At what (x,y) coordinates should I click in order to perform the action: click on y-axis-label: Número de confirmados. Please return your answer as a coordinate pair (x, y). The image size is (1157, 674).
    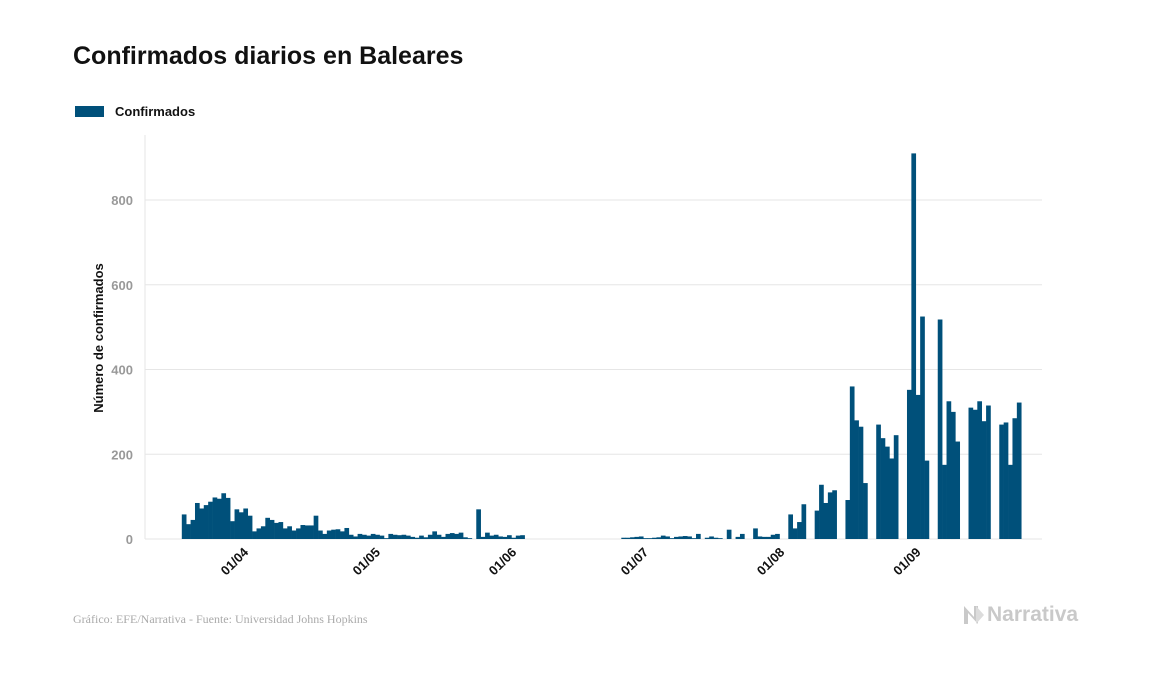
    Looking at the image, I should click on (98, 338).